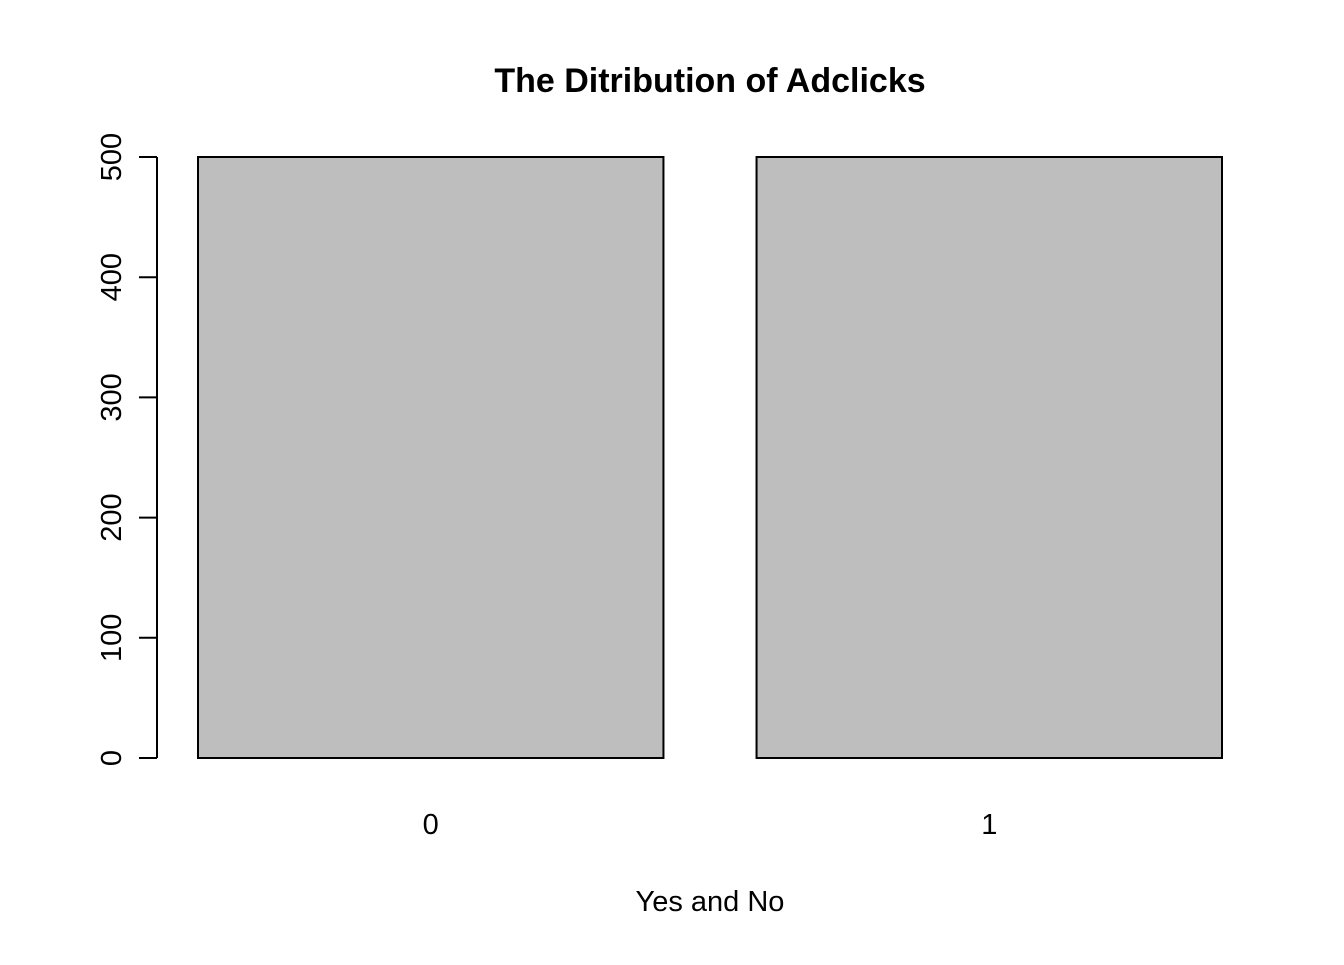 The height and width of the screenshot is (965, 1344). What do you see at coordinates (112, 397) in the screenshot?
I see `y-tick-label: 300` at bounding box center [112, 397].